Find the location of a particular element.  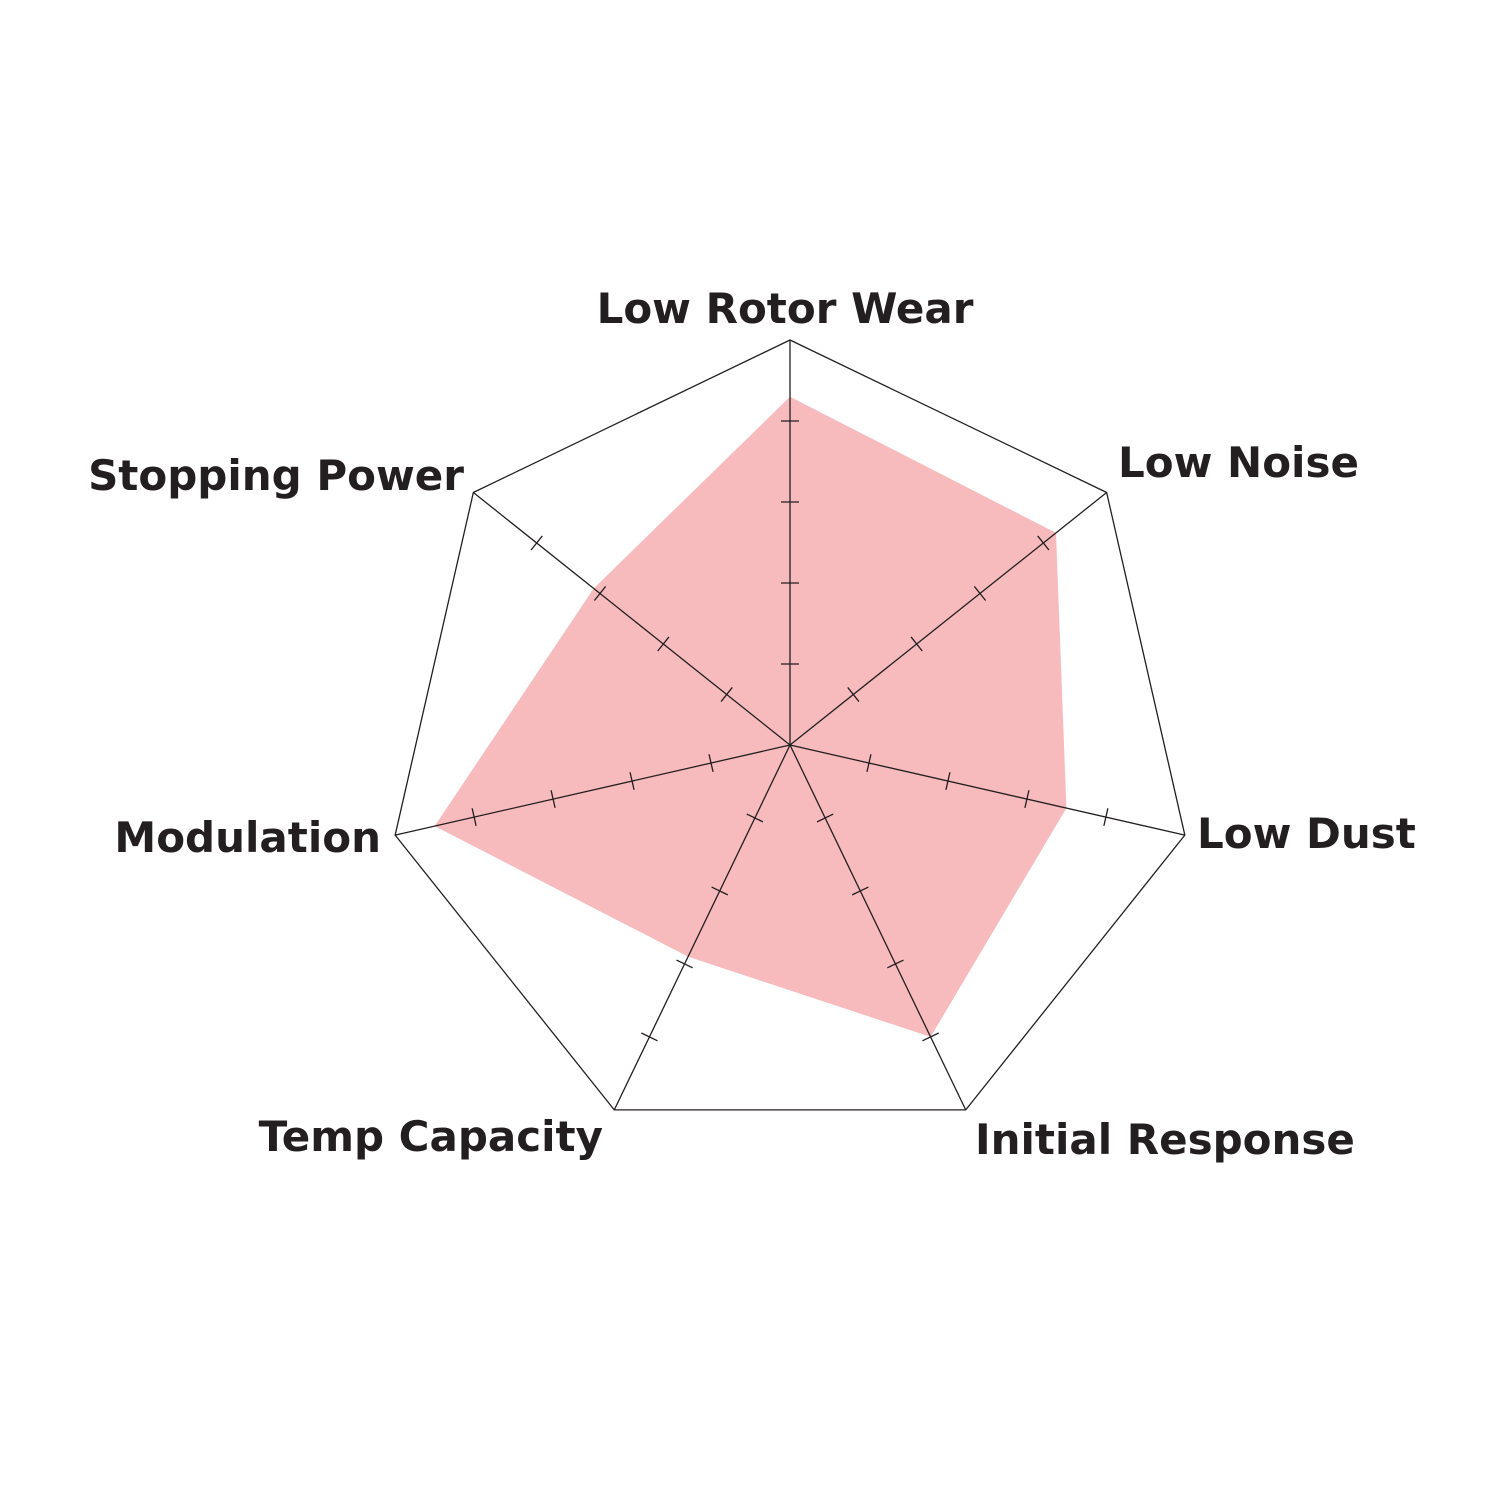

axis-label: Initial Response is located at coordinates (1165, 1139).